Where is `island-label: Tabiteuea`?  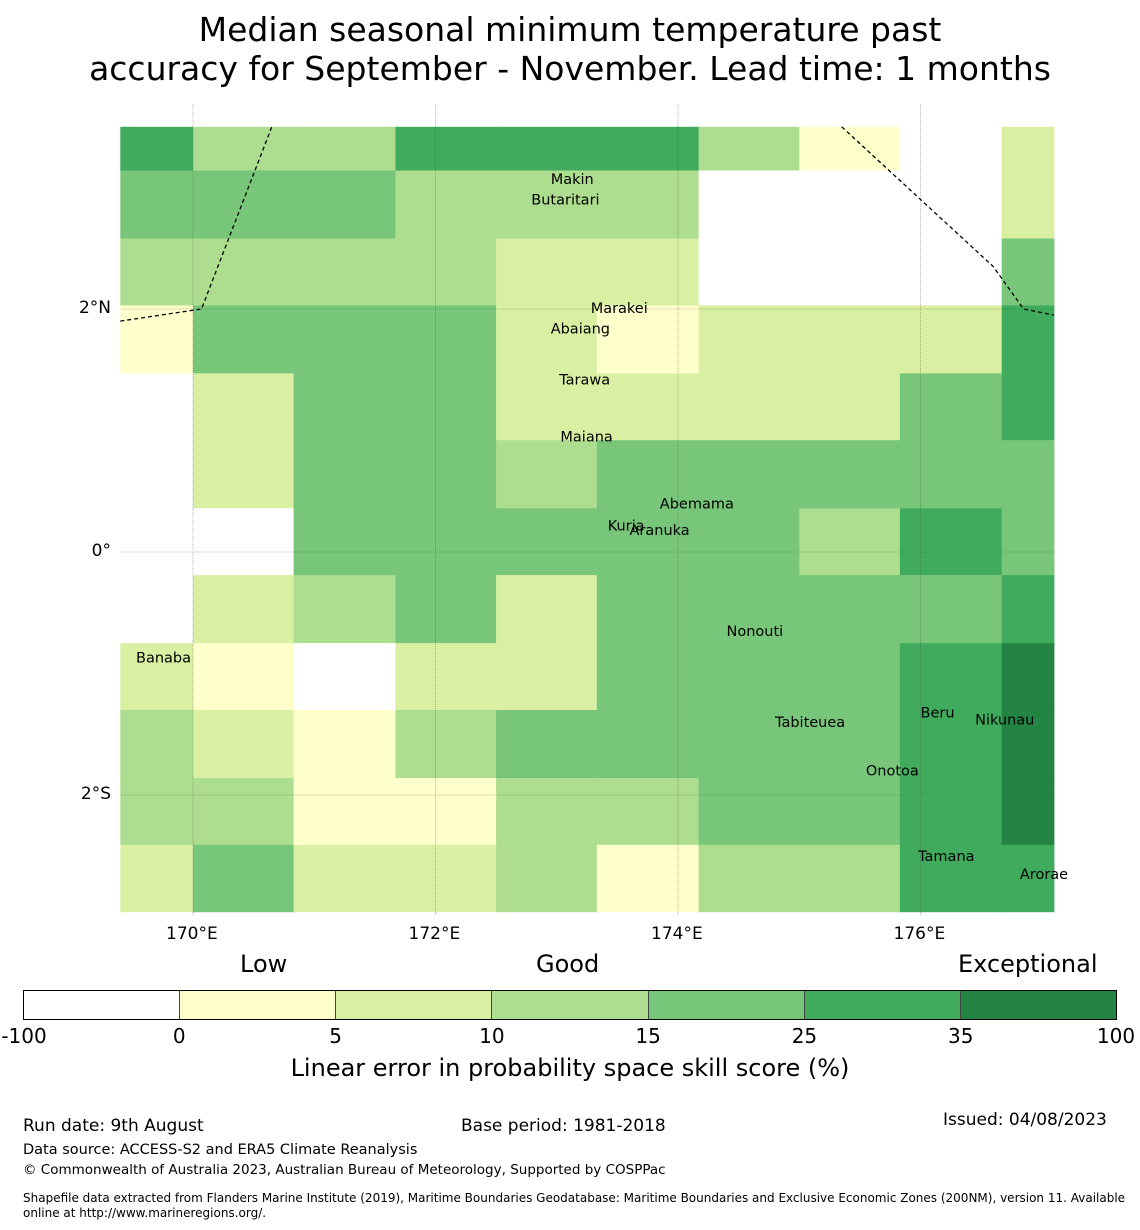 island-label: Tabiteuea is located at coordinates (809, 723).